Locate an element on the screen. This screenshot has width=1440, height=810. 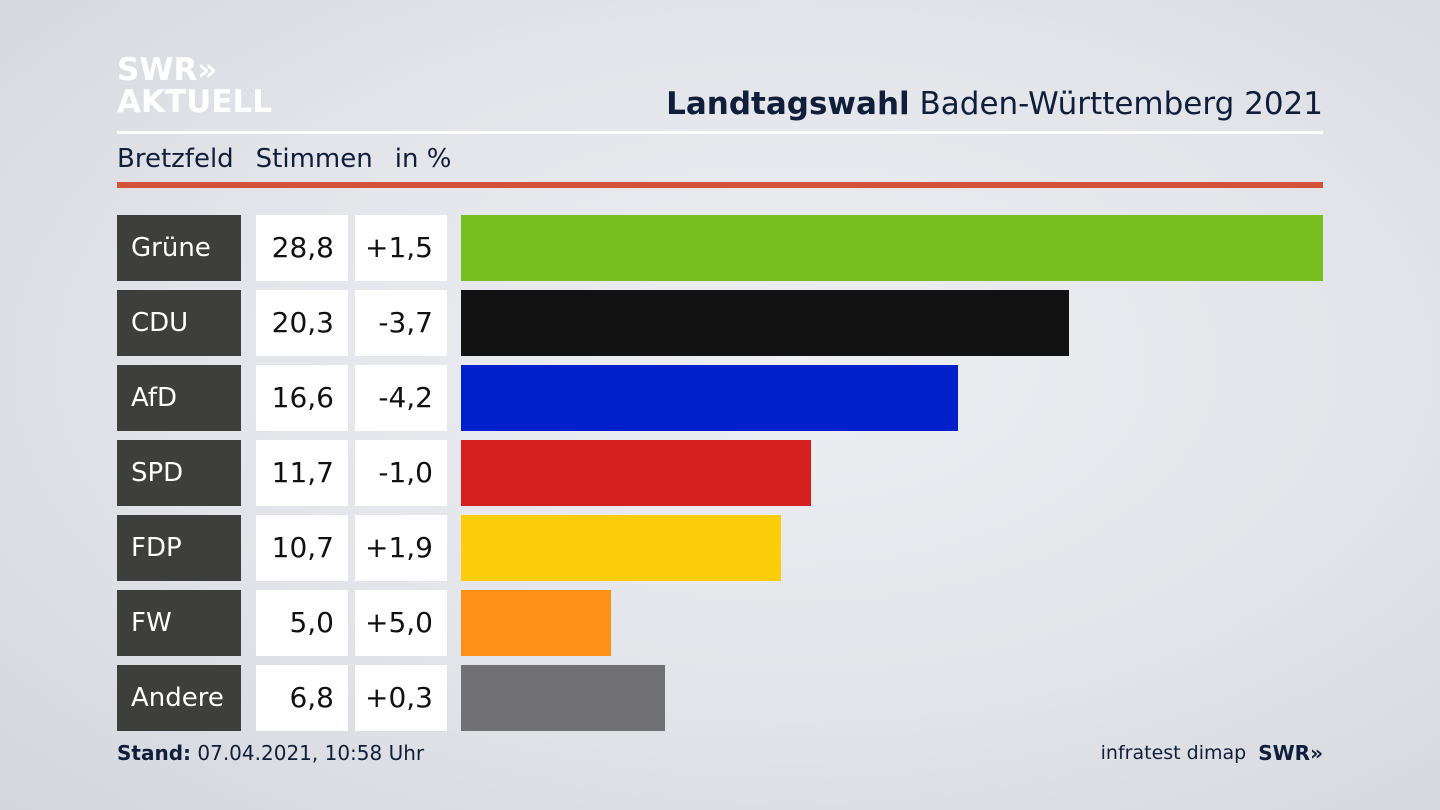
timestamp: Stand: 07.04.2021, 10:58 Uhr is located at coordinates (270, 753).